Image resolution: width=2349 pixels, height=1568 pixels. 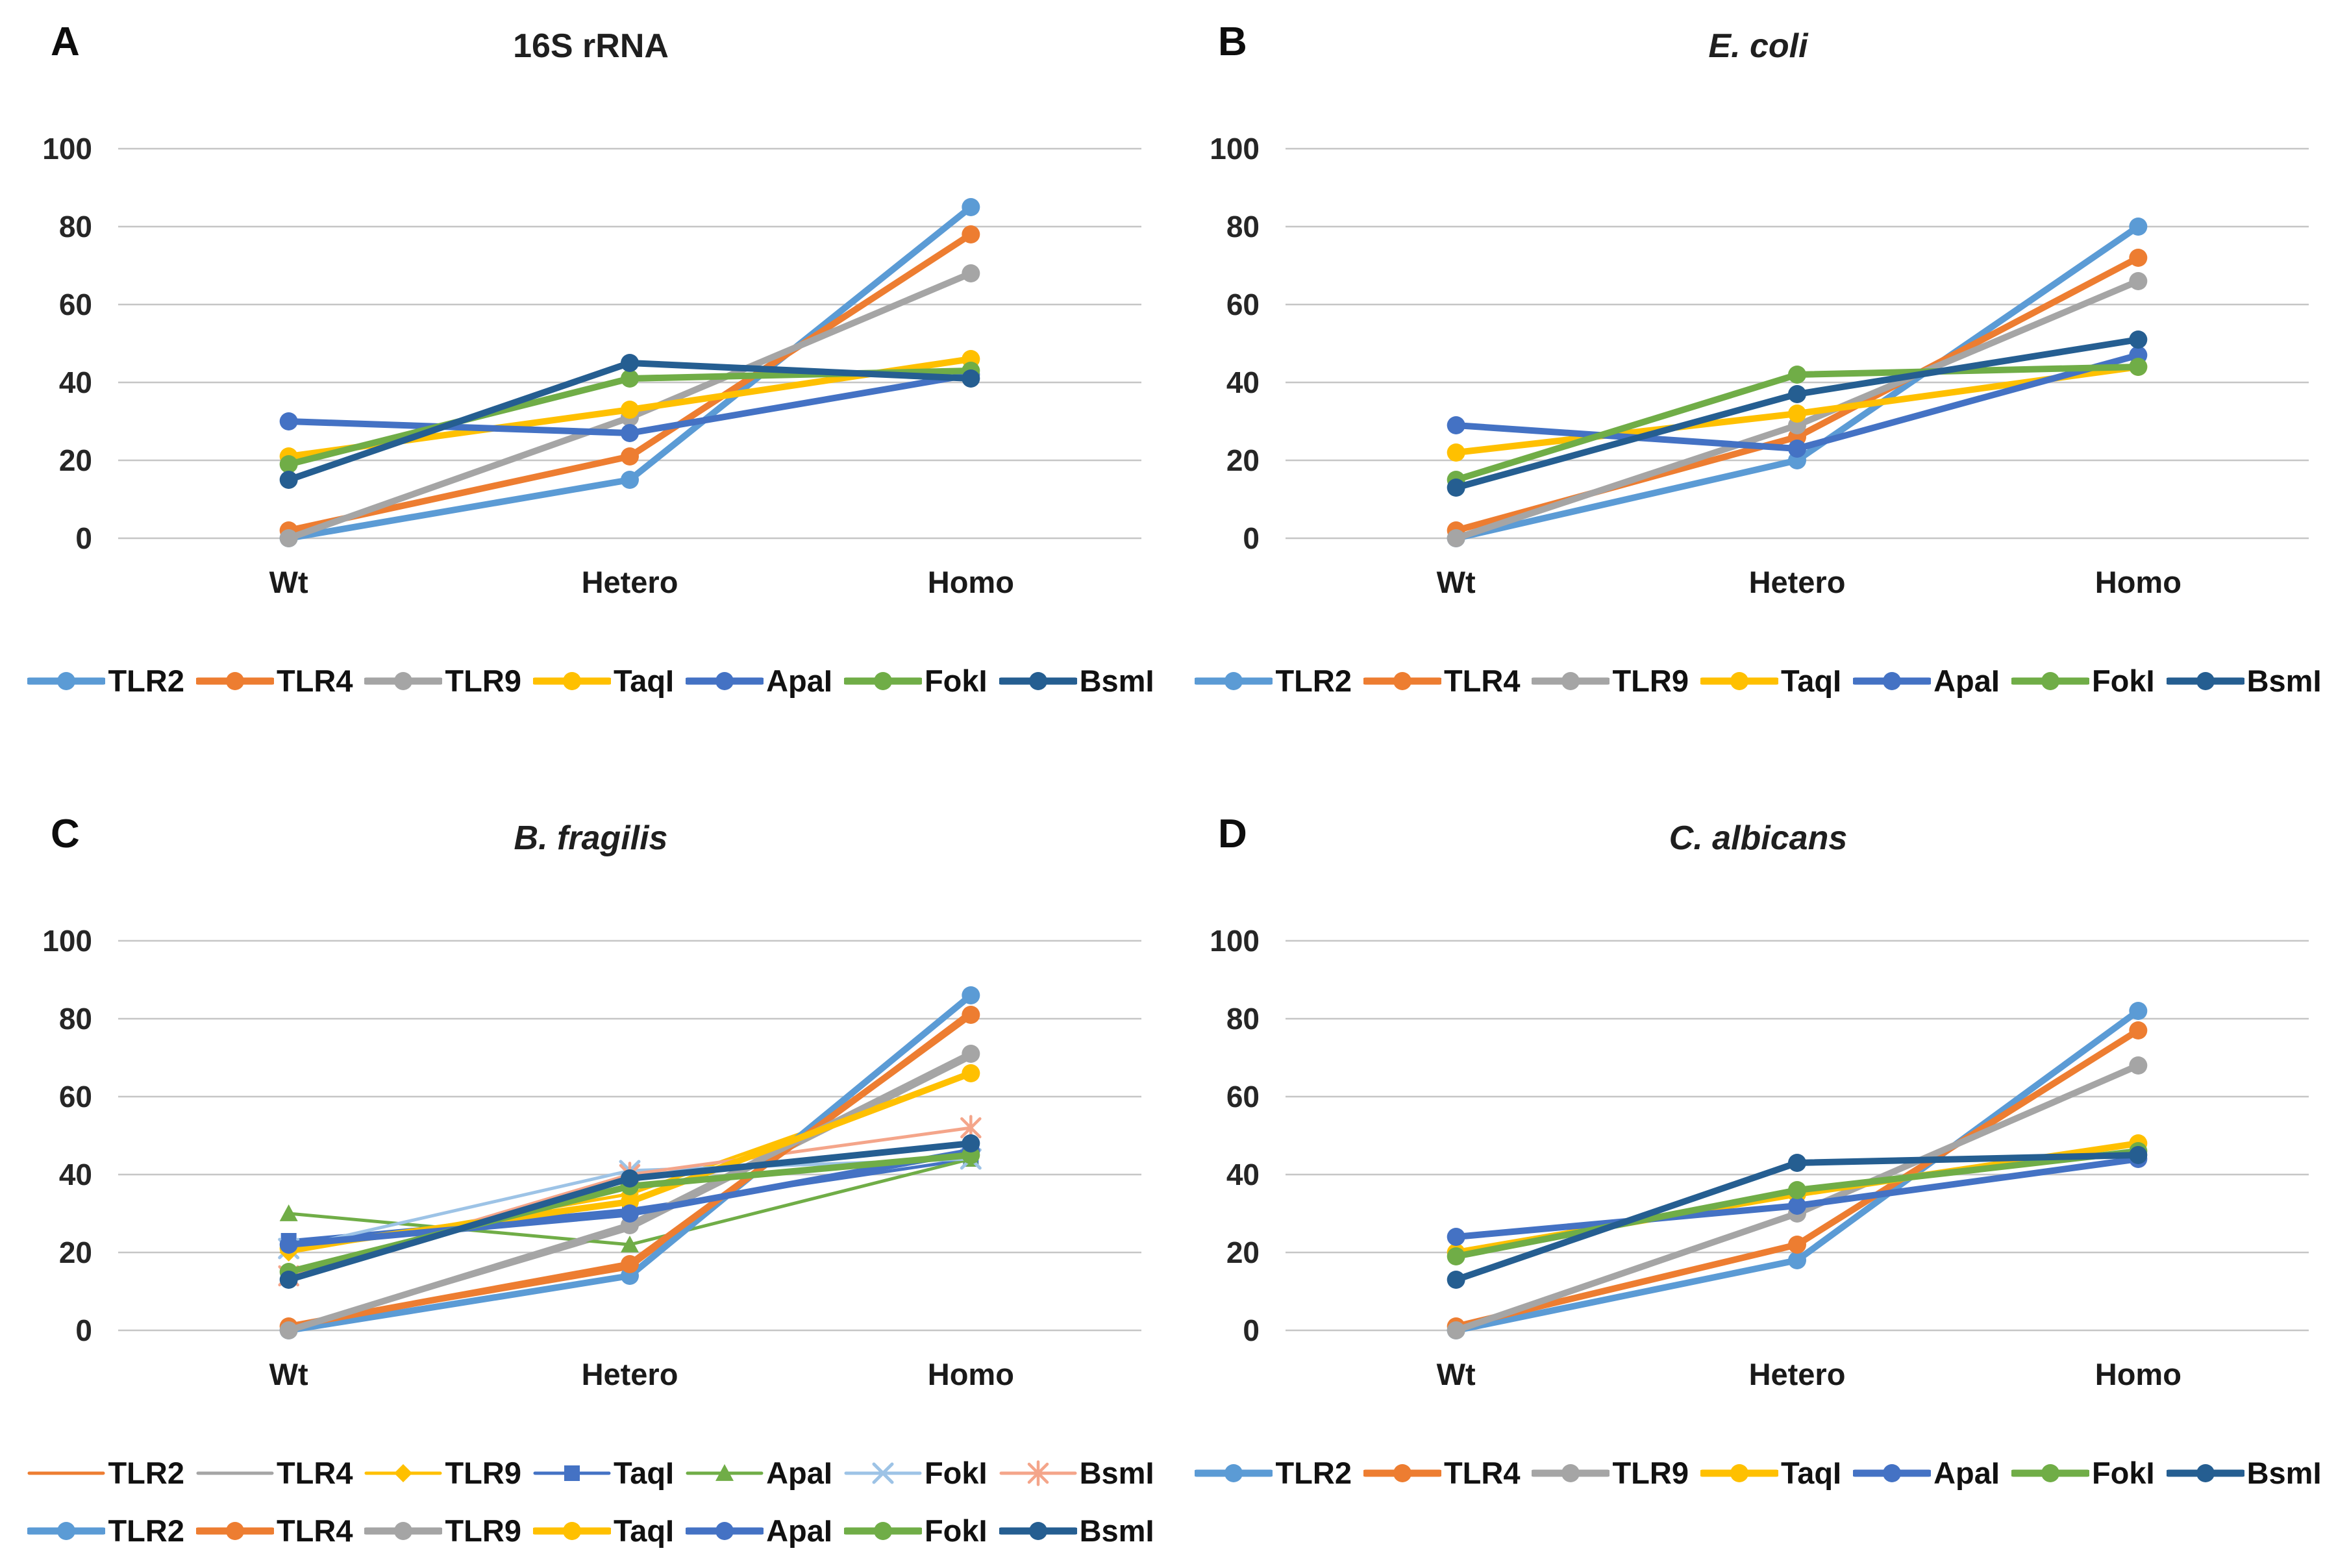 I want to click on series-TLR4, so click(x=1797, y=1178).